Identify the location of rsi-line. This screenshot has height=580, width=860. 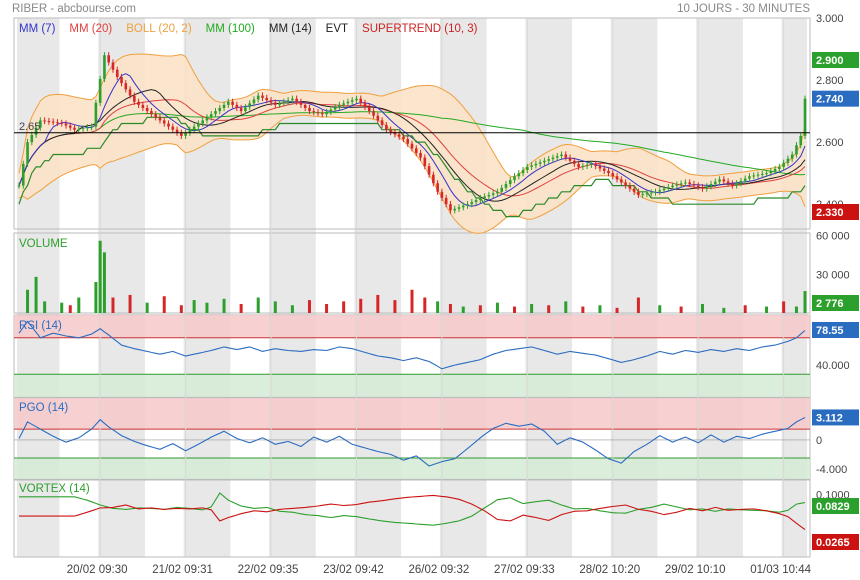
(412, 345).